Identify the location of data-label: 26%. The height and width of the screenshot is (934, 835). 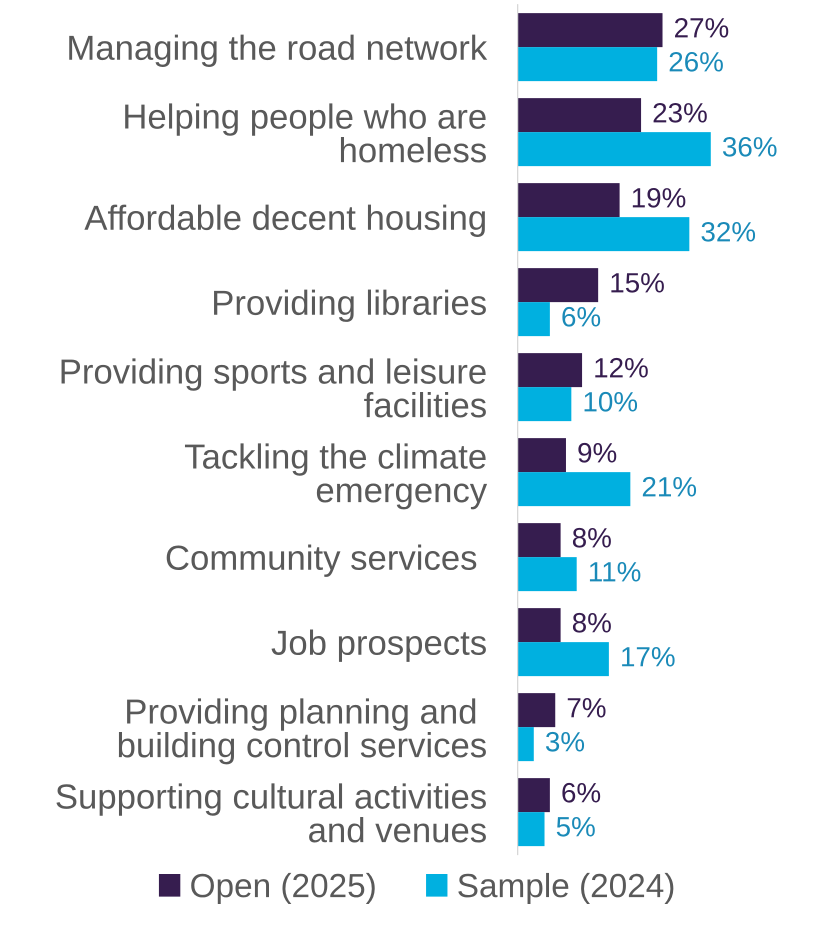
(696, 62).